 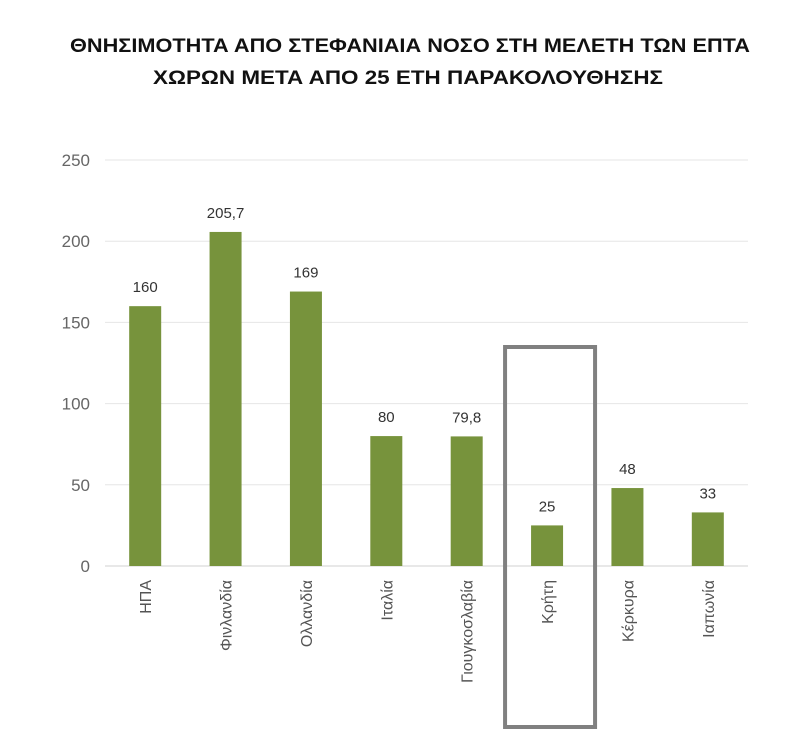 What do you see at coordinates (80, 485) in the screenshot?
I see `y-tick-label: 50` at bounding box center [80, 485].